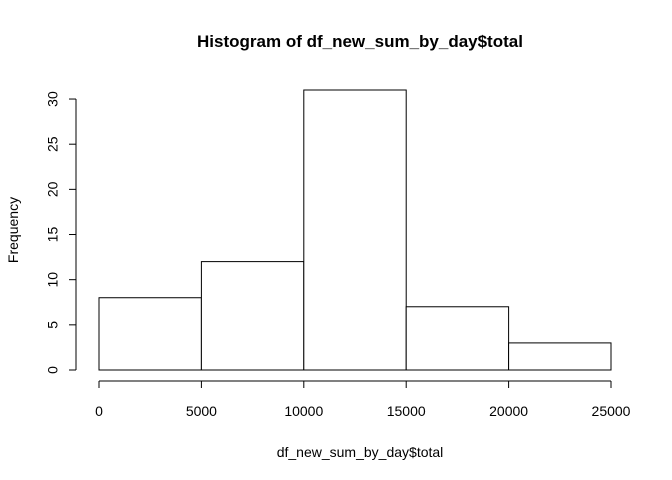 This screenshot has width=672, height=480. I want to click on x-tick-label-4: 20000, so click(508, 411).